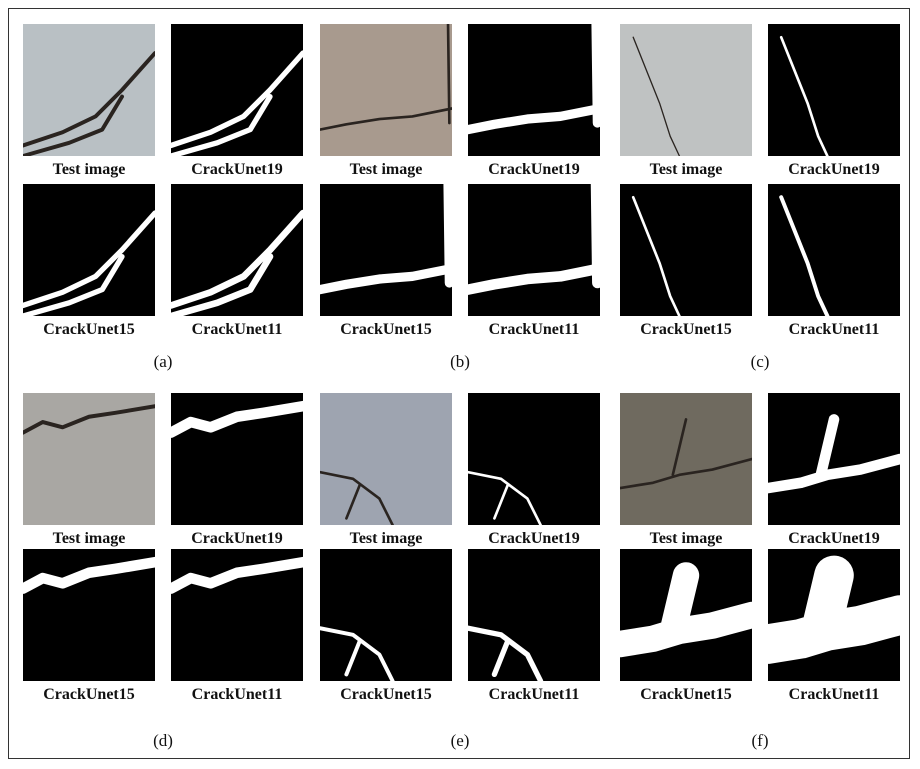 The image size is (920, 769). I want to click on panel-label: (f), so click(760, 740).